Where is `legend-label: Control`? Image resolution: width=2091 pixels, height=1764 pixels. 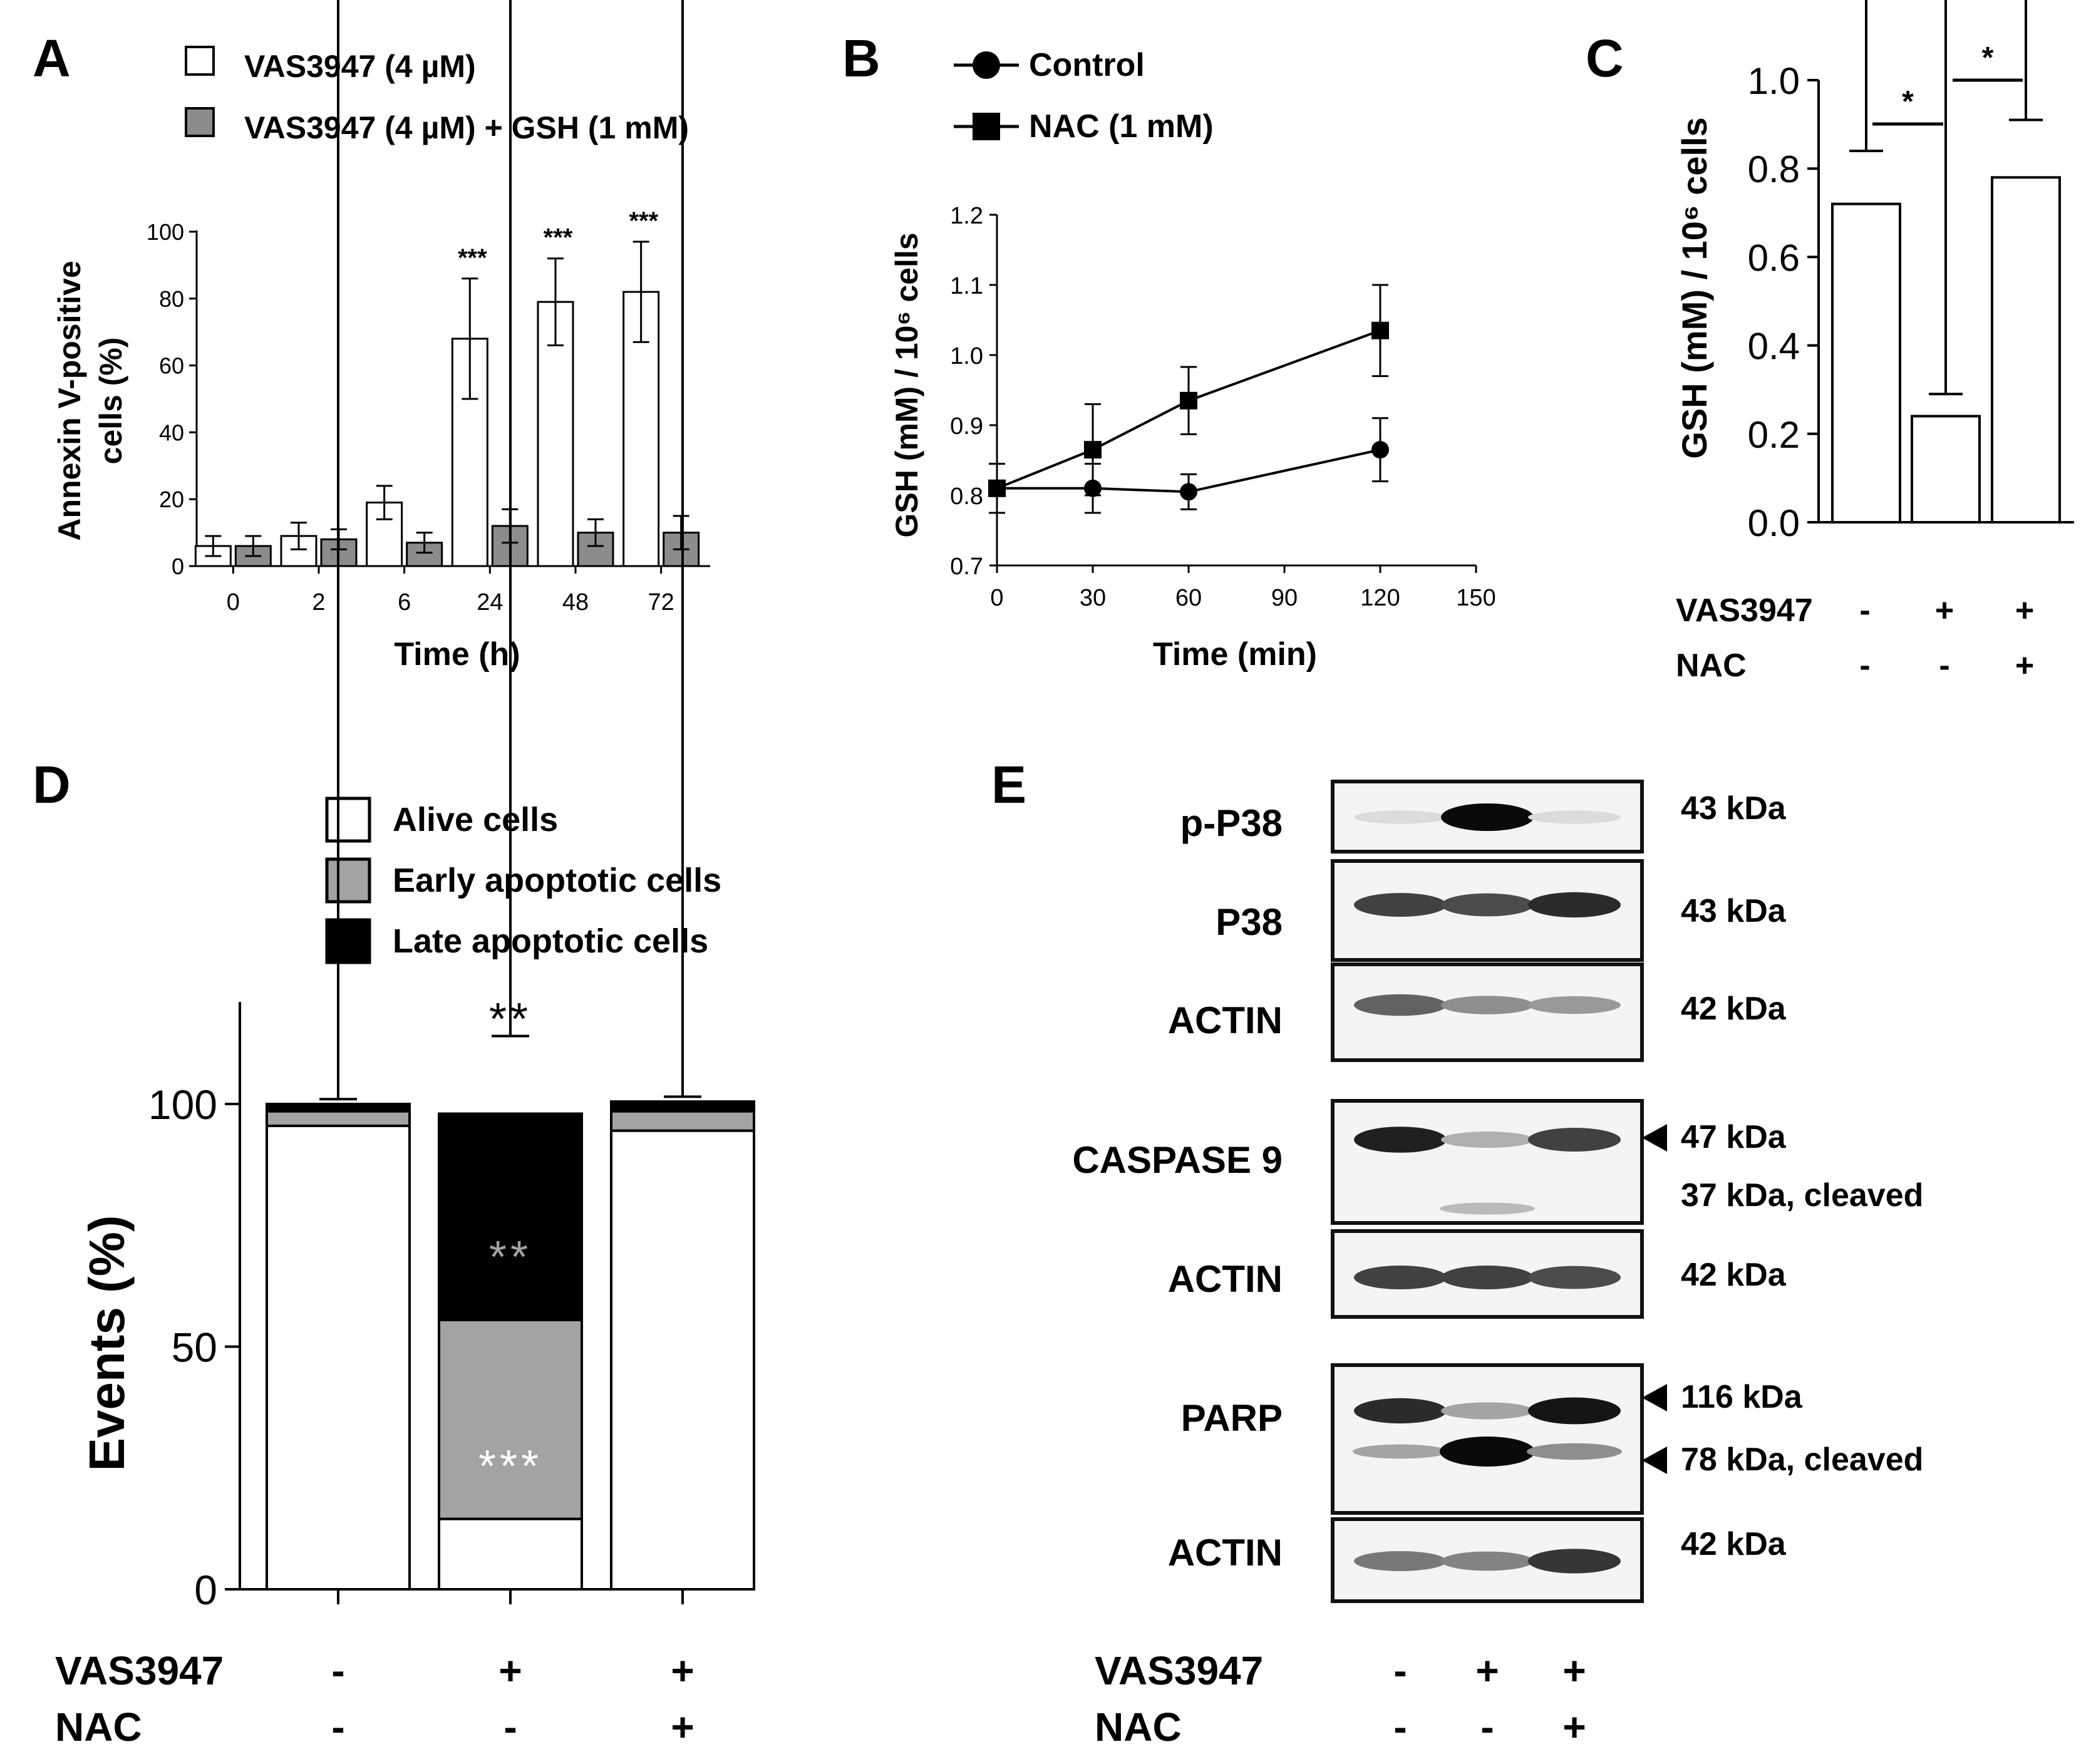 legend-label: Control is located at coordinates (1087, 65).